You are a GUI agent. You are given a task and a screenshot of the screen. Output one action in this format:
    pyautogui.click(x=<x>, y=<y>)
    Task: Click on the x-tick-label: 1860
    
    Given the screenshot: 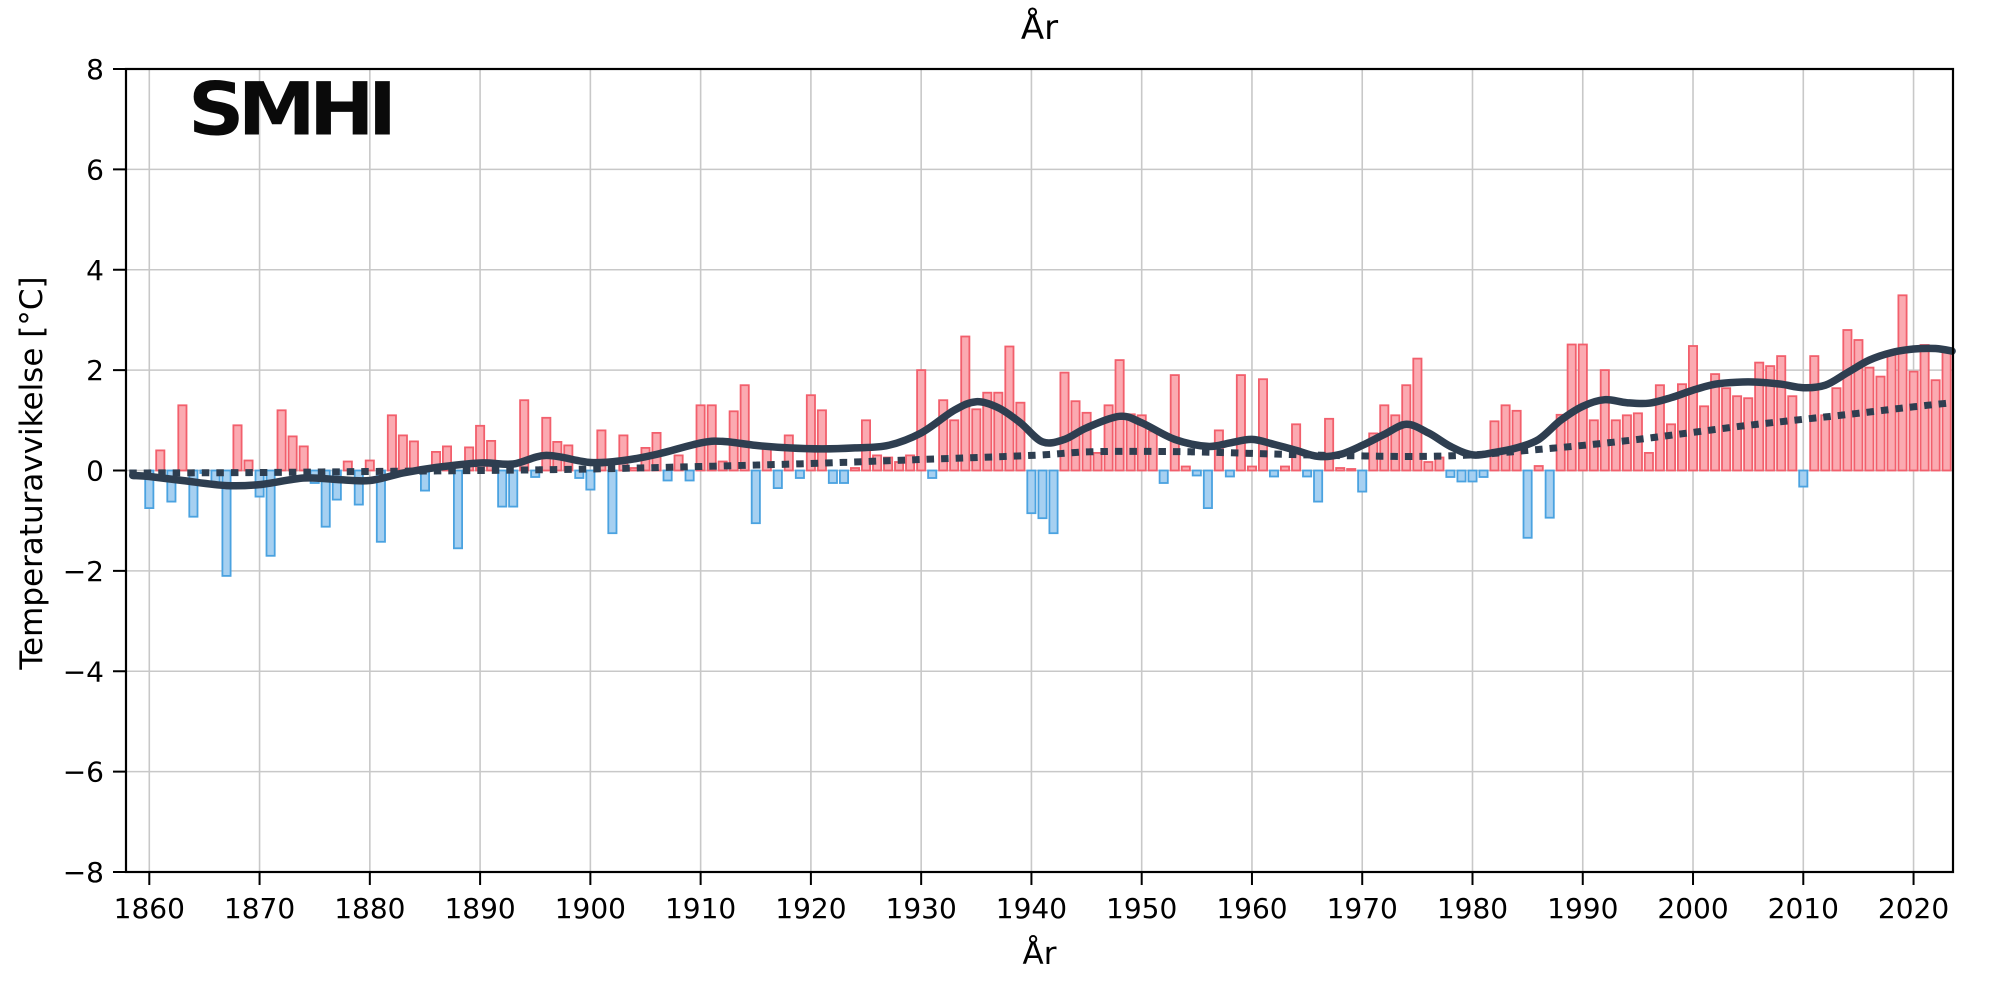 What is the action you would take?
    pyautogui.click(x=149, y=908)
    